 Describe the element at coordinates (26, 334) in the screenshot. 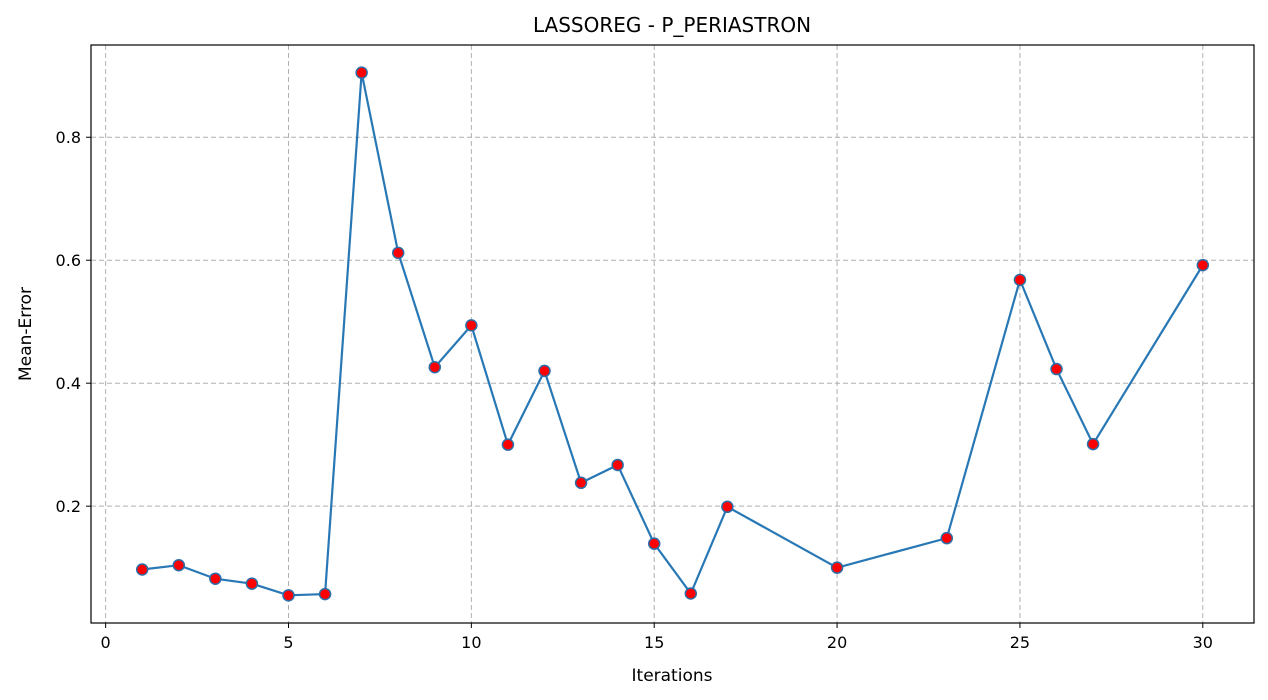

I see `y-axis-label: Mean-Error` at that location.